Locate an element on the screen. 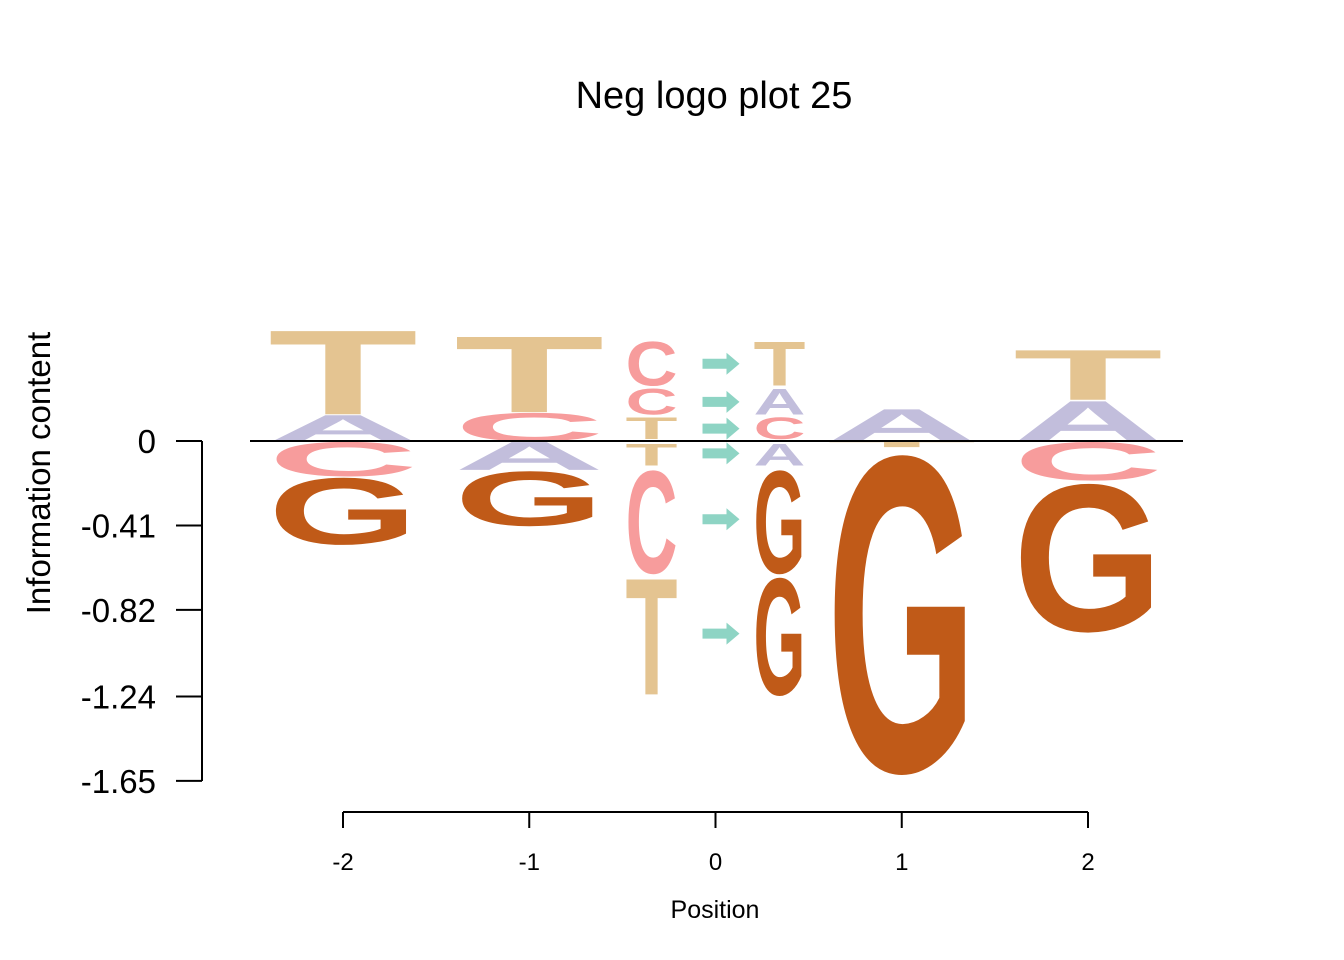 The width and height of the screenshot is (1344, 960). y-tick-label: -1.65 is located at coordinates (118, 781).